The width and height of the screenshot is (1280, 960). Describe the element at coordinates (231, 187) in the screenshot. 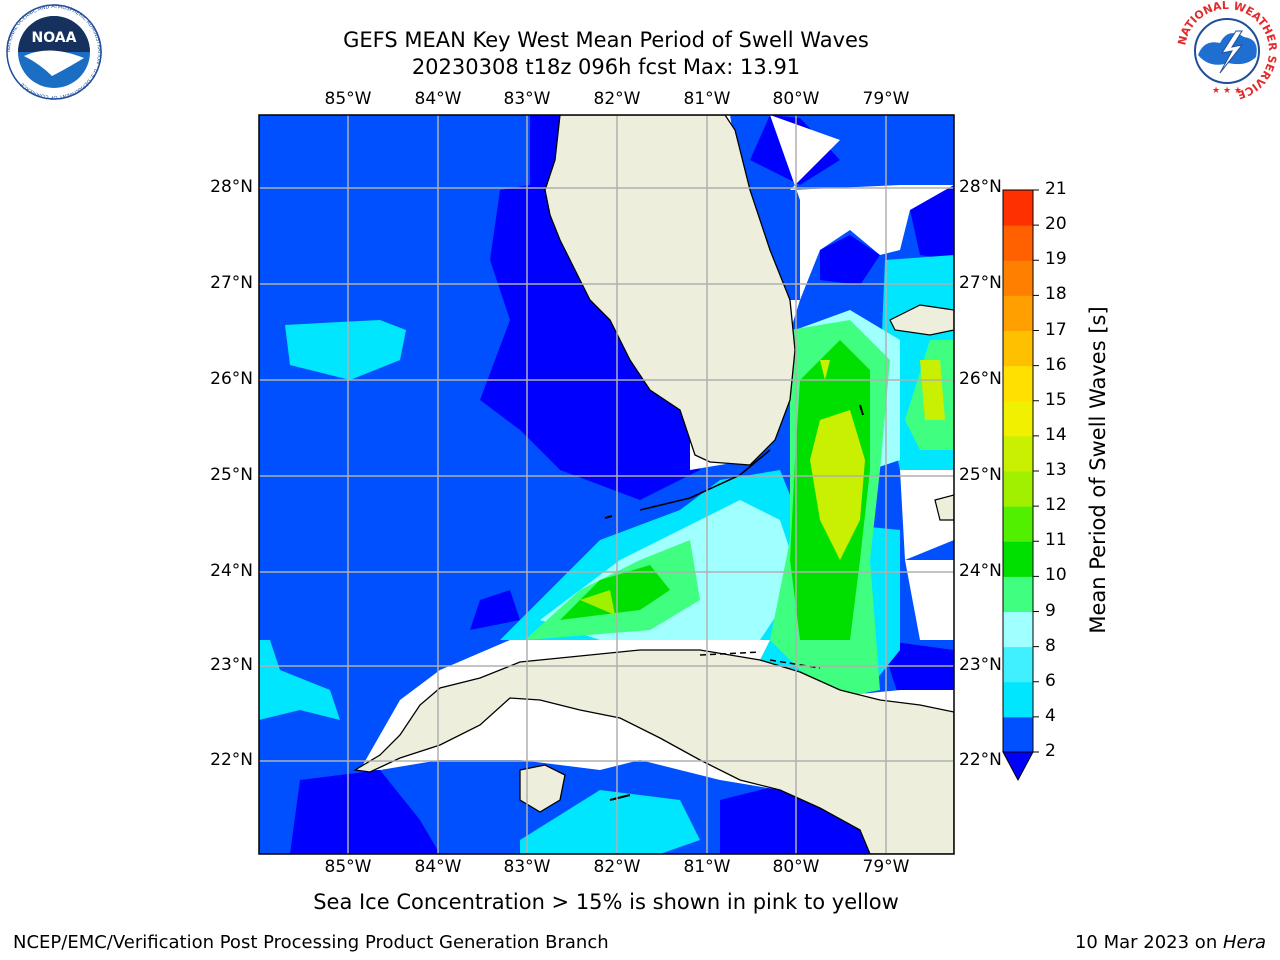

I see `lat-label-left: 28°N` at that location.